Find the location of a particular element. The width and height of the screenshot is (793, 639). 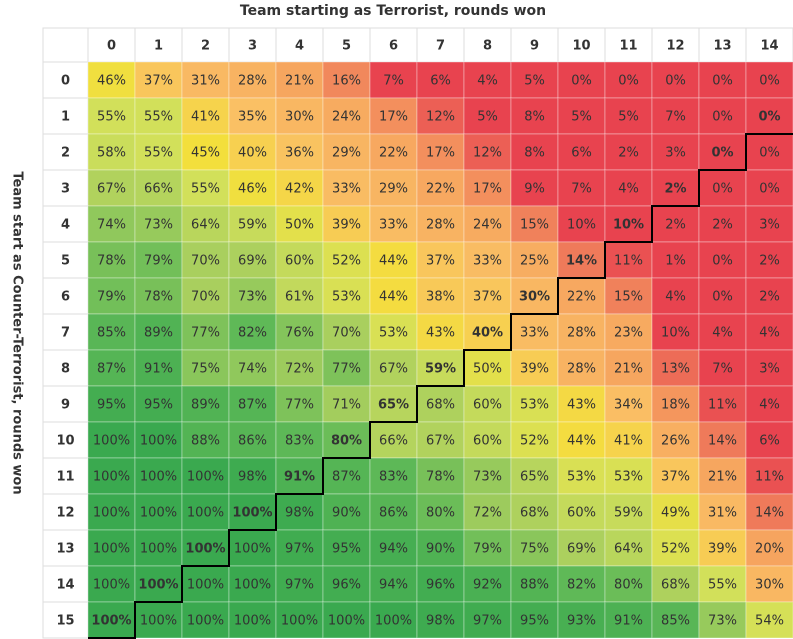

cell-label: 91% is located at coordinates (628, 621).